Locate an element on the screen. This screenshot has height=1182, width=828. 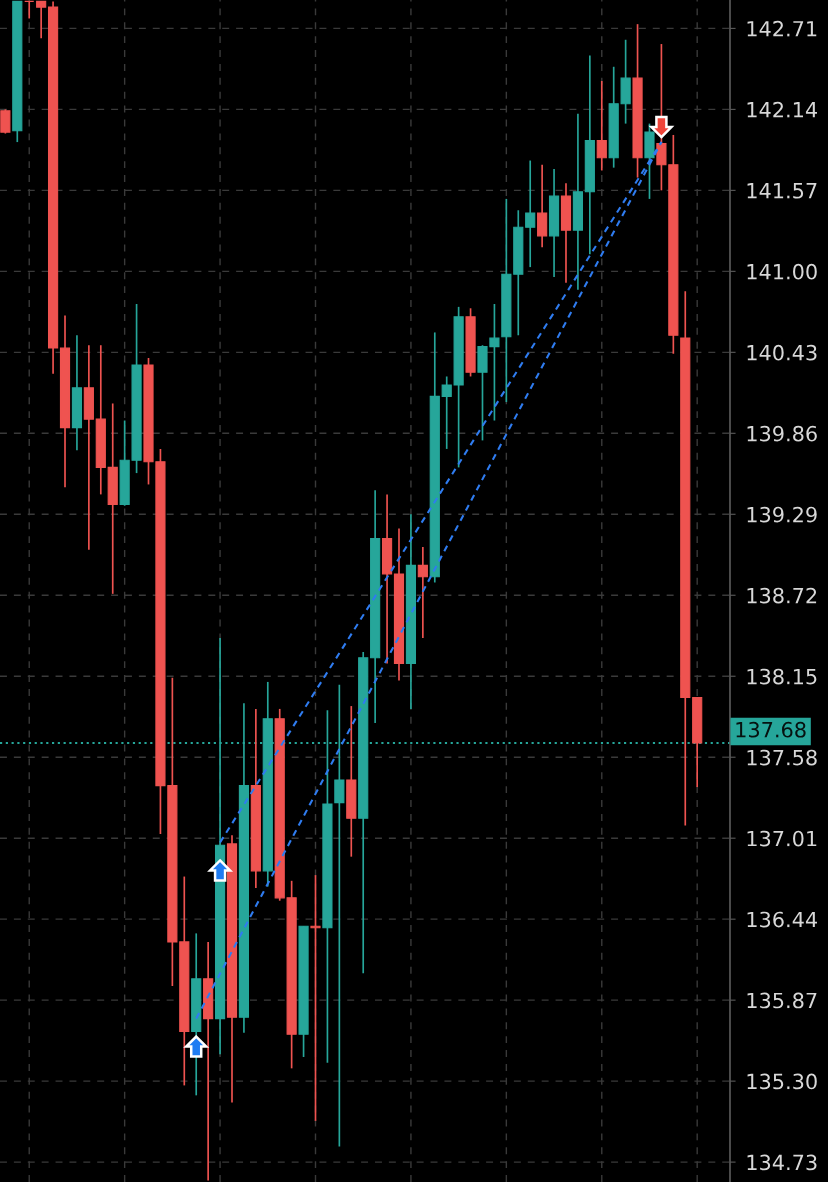
y-tick-label: 141.00 is located at coordinates (782, 271).